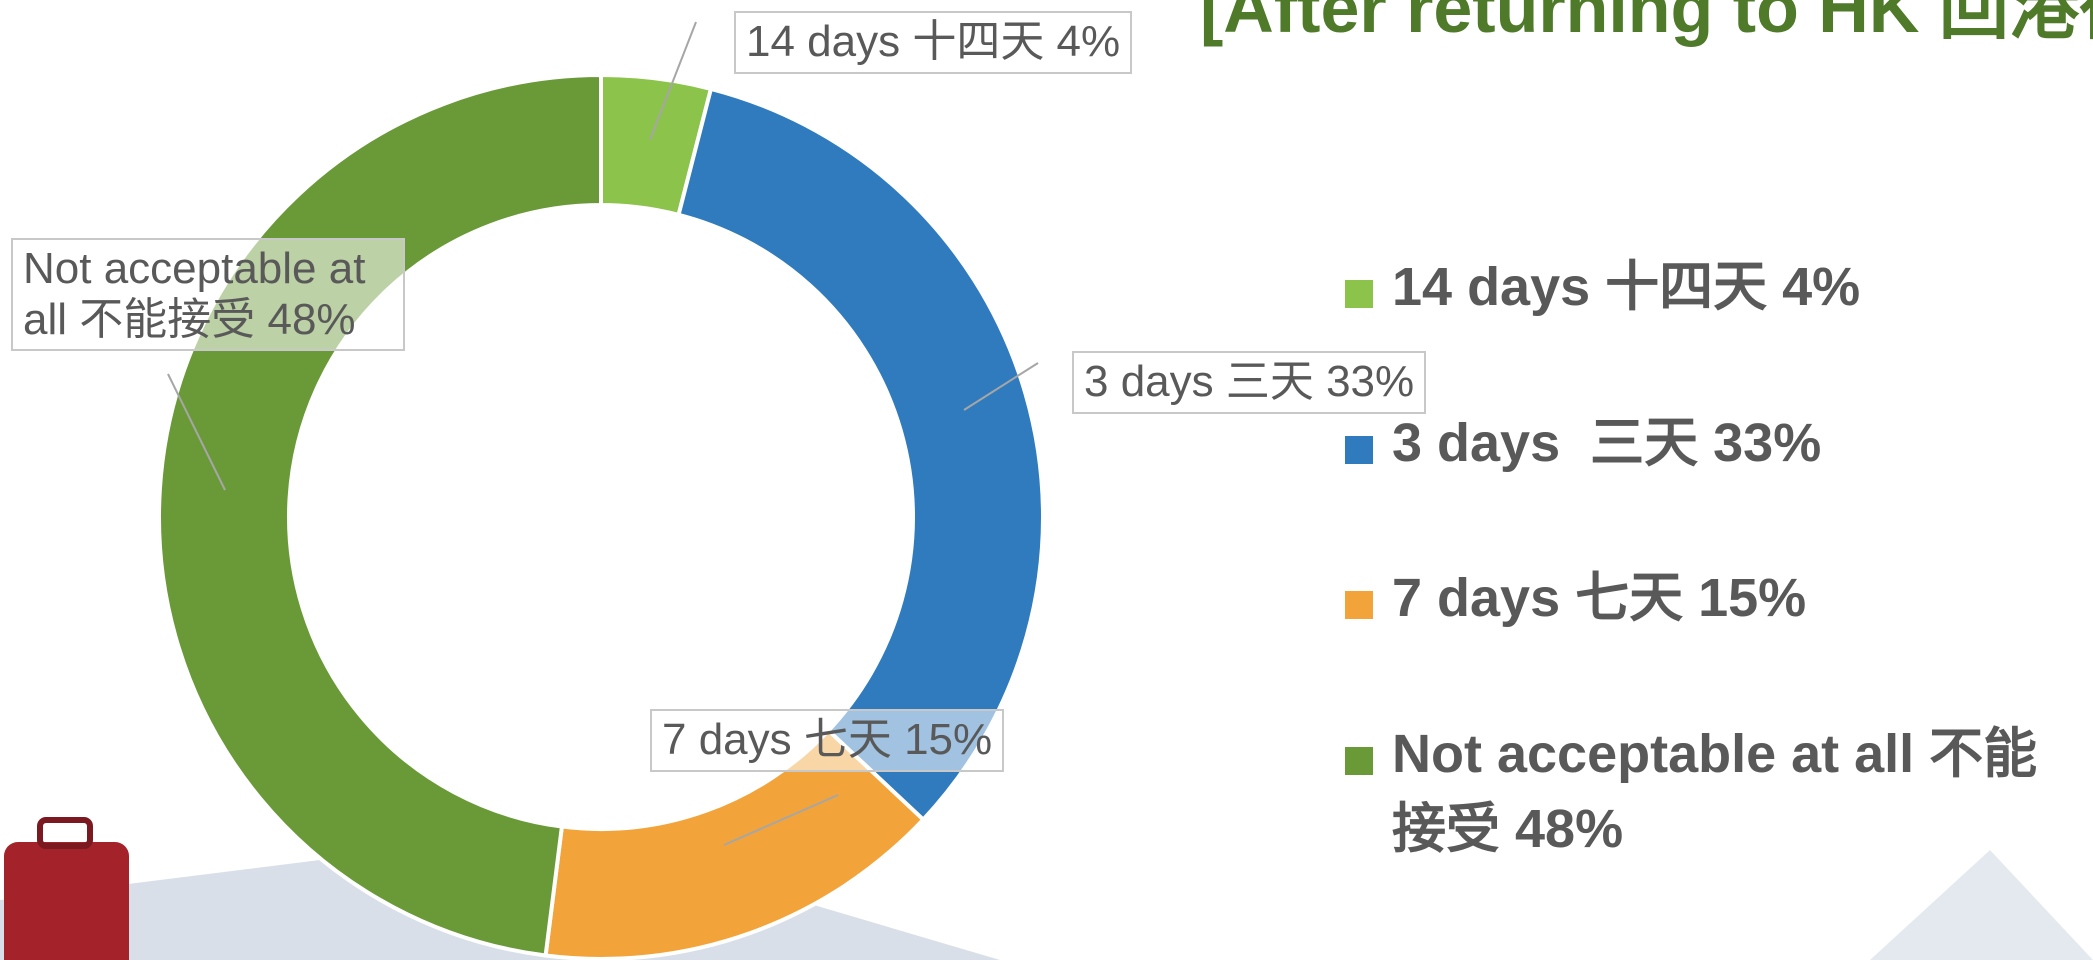 This screenshot has width=2093, height=960. I want to click on legend-label: 14 days 十四天 4%, so click(1626, 287).